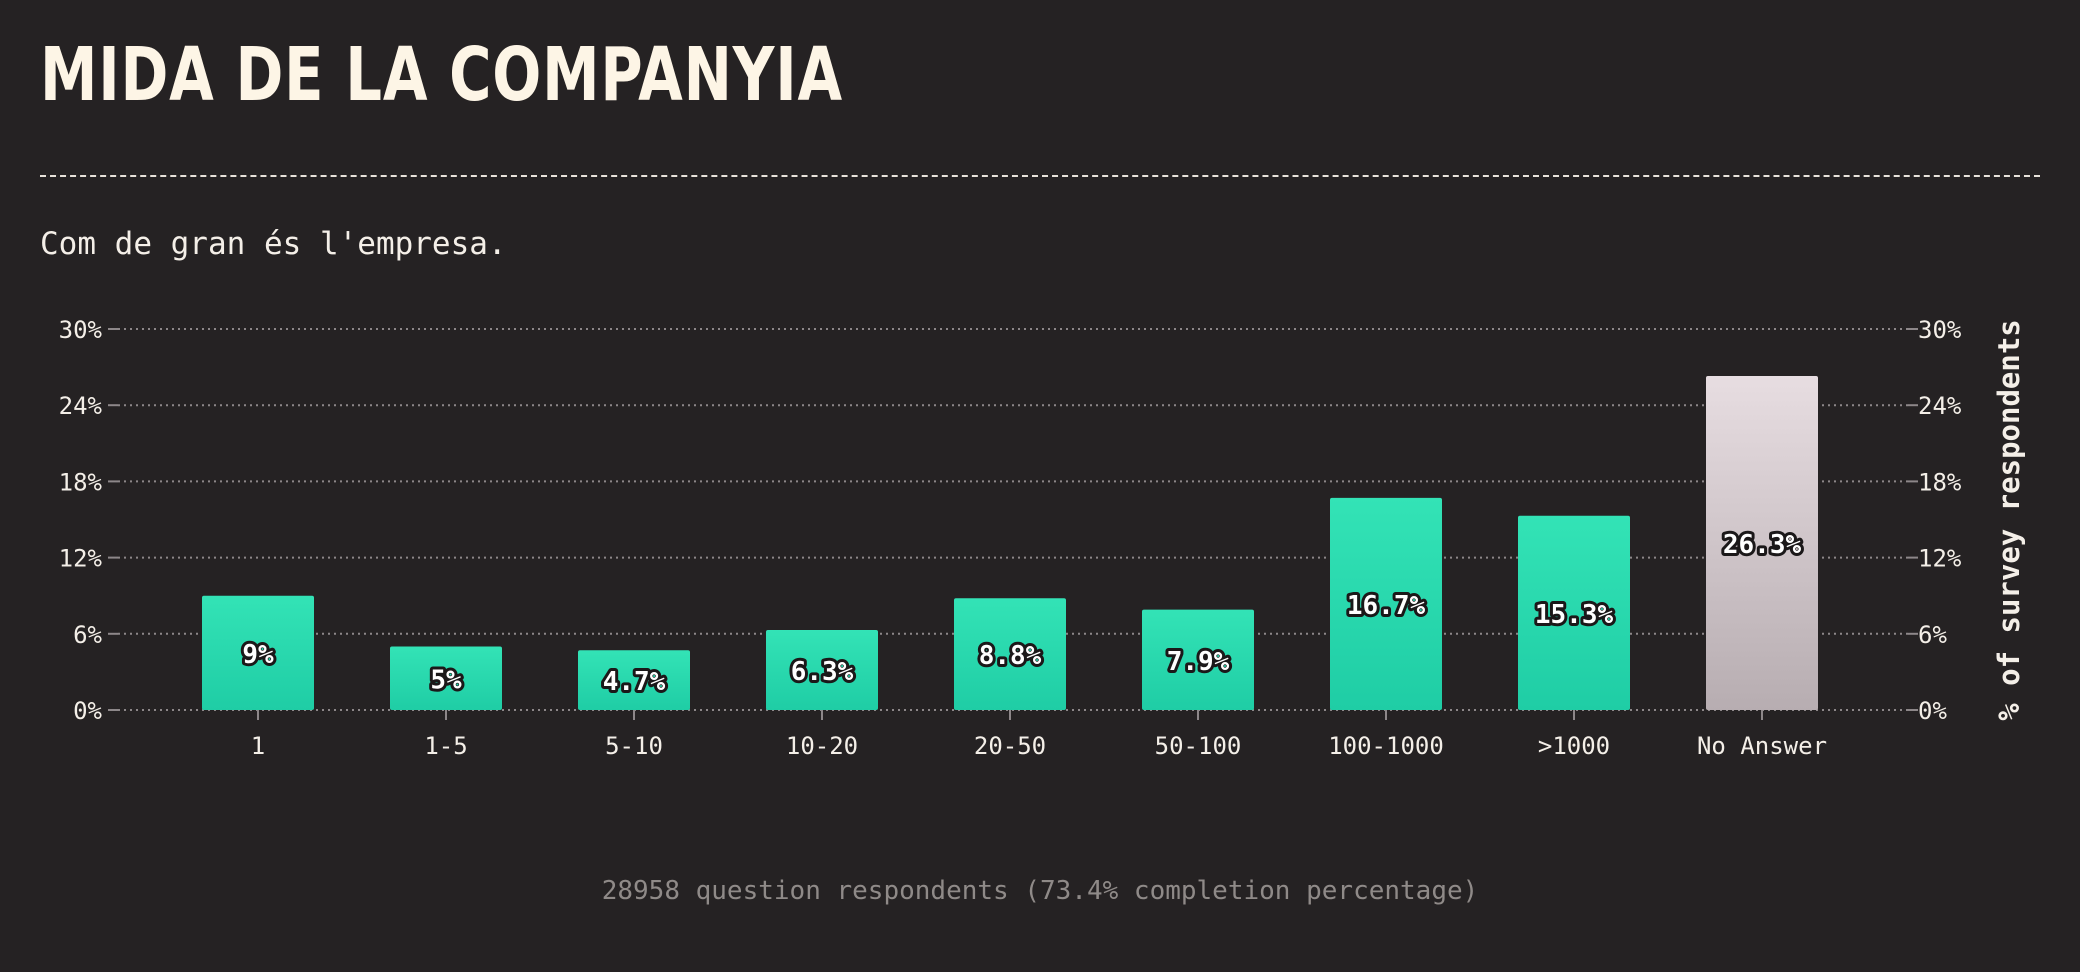  Describe the element at coordinates (1935, 520) in the screenshot. I see `y-axis-right: 0% 6% 12% 18% 24% 30%` at that location.